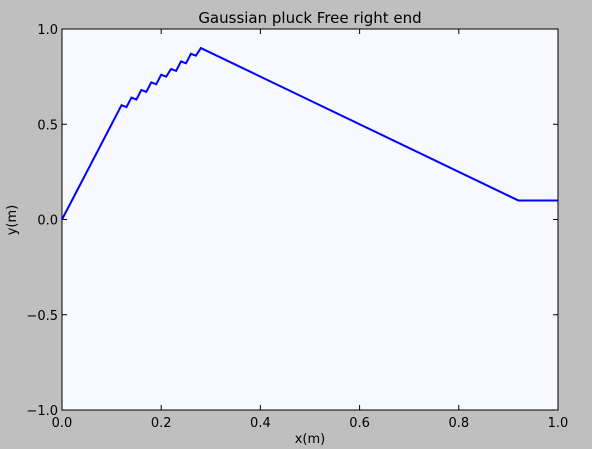 The image size is (592, 449). Describe the element at coordinates (359, 423) in the screenshot. I see `x-tick-label: 0.6` at that location.